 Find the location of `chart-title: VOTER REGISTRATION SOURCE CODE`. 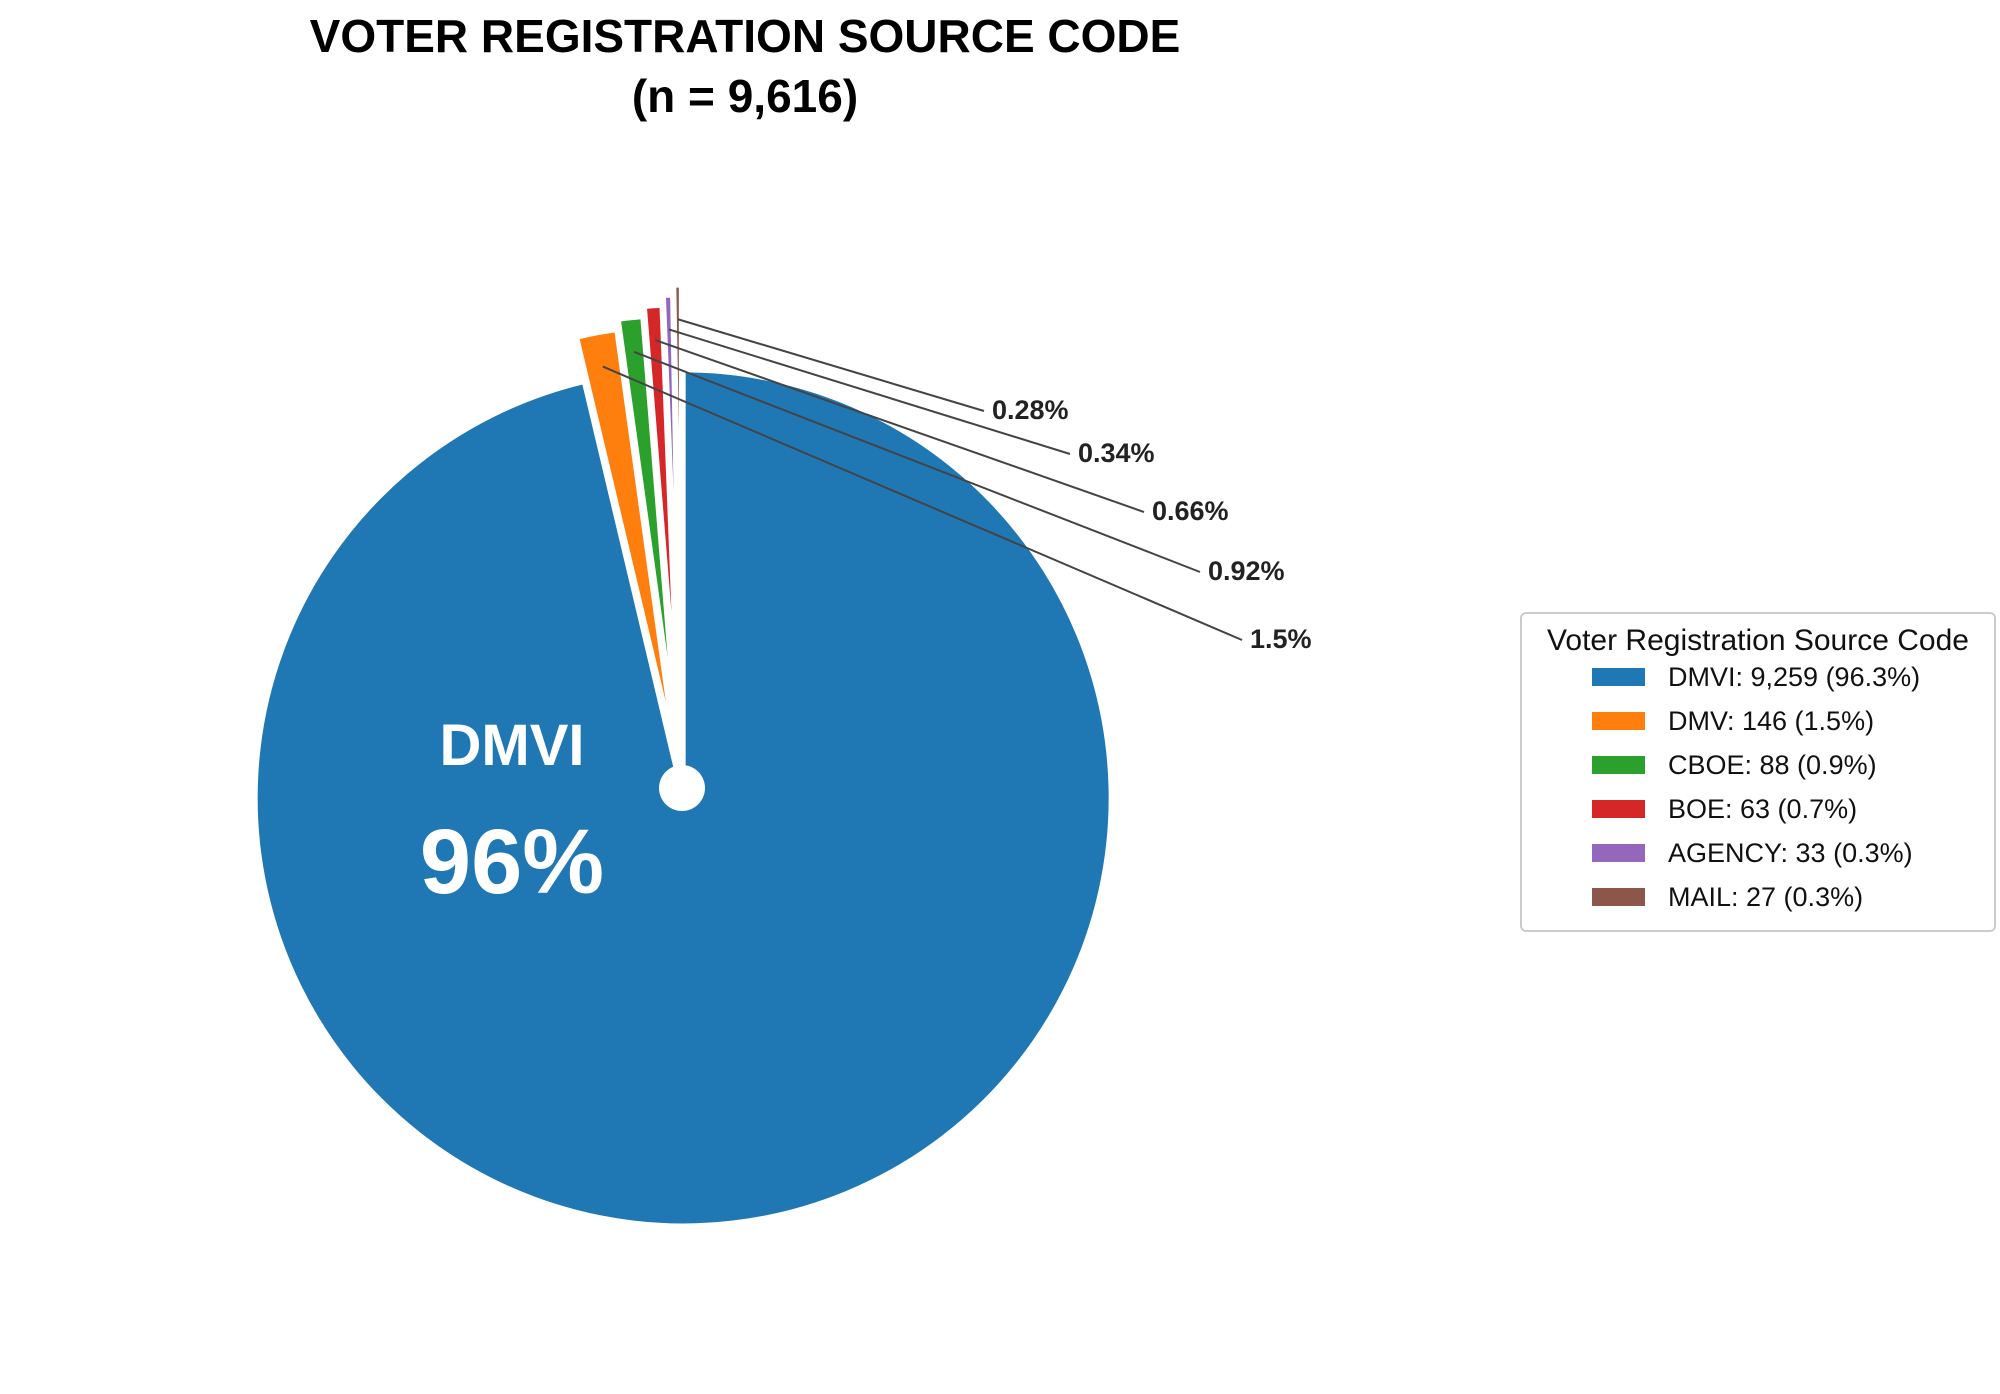

chart-title: VOTER REGISTRATION SOURCE CODE is located at coordinates (745, 36).